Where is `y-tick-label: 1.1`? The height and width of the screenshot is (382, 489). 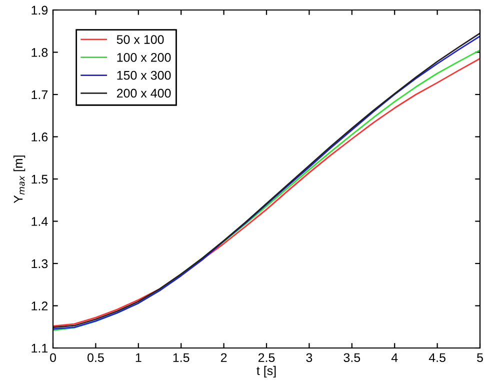
y-tick-label: 1.1 is located at coordinates (40, 348).